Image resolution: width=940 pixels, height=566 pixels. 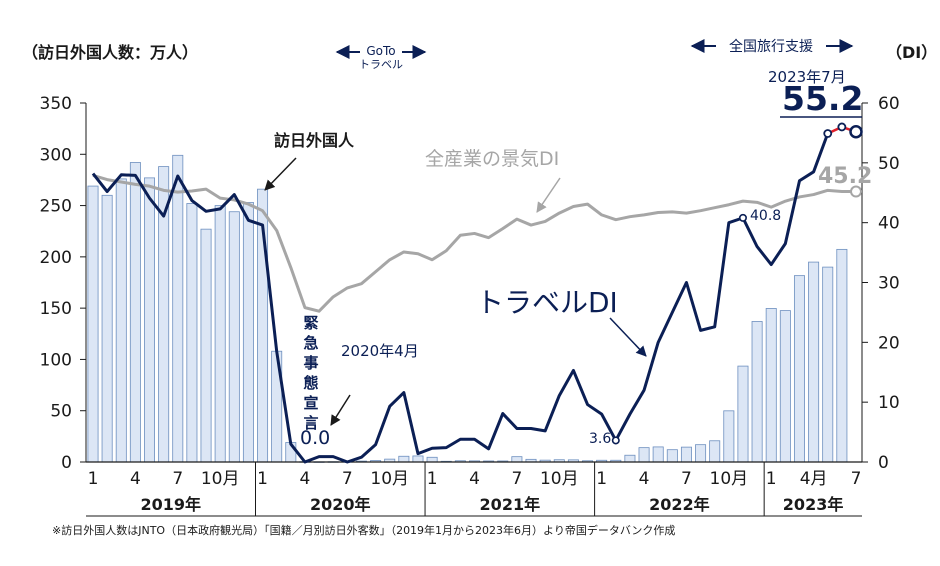 What do you see at coordinates (510, 504) in the screenshot?
I see `year-label: 2021年` at bounding box center [510, 504].